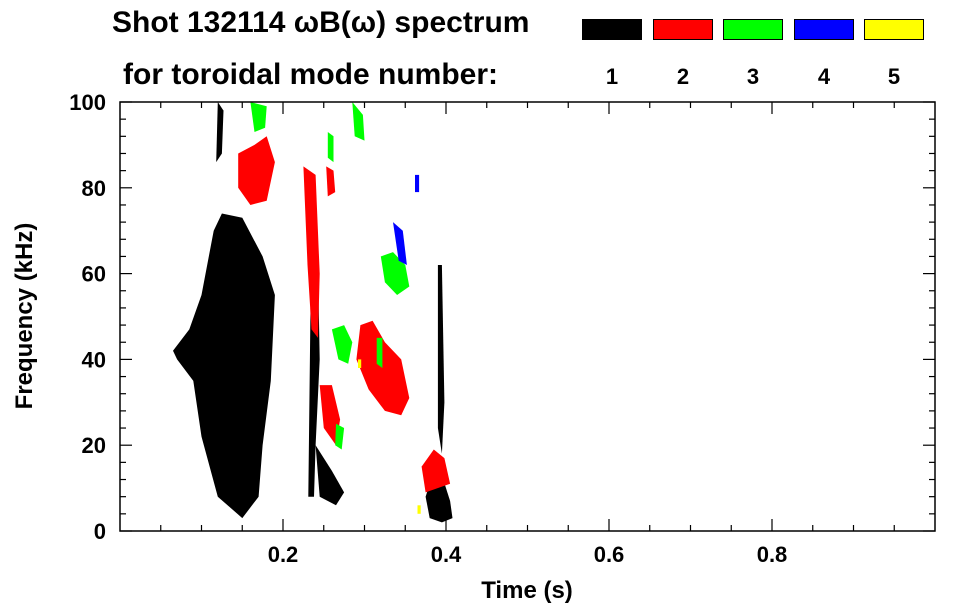 This screenshot has height=615, width=963. Describe the element at coordinates (894, 76) in the screenshot. I see `legend-label-mode-5: 5` at that location.